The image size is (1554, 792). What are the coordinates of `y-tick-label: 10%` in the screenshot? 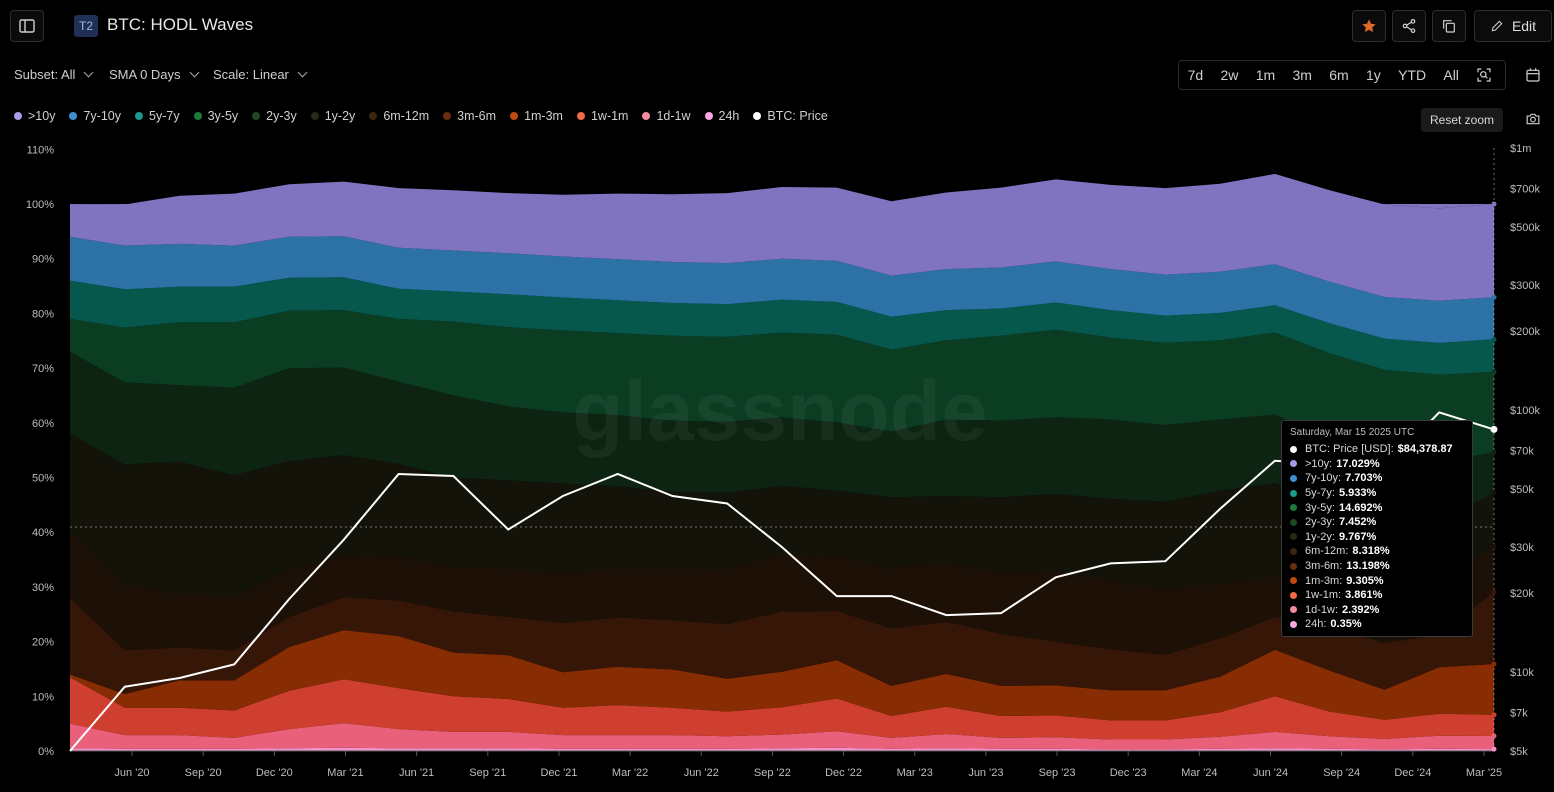 It's located at (43, 697).